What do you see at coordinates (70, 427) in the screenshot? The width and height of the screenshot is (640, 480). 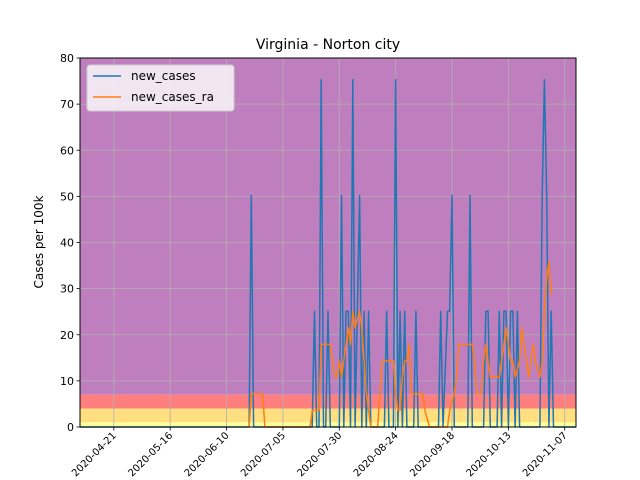 I see `y-tick-label: 0` at bounding box center [70, 427].